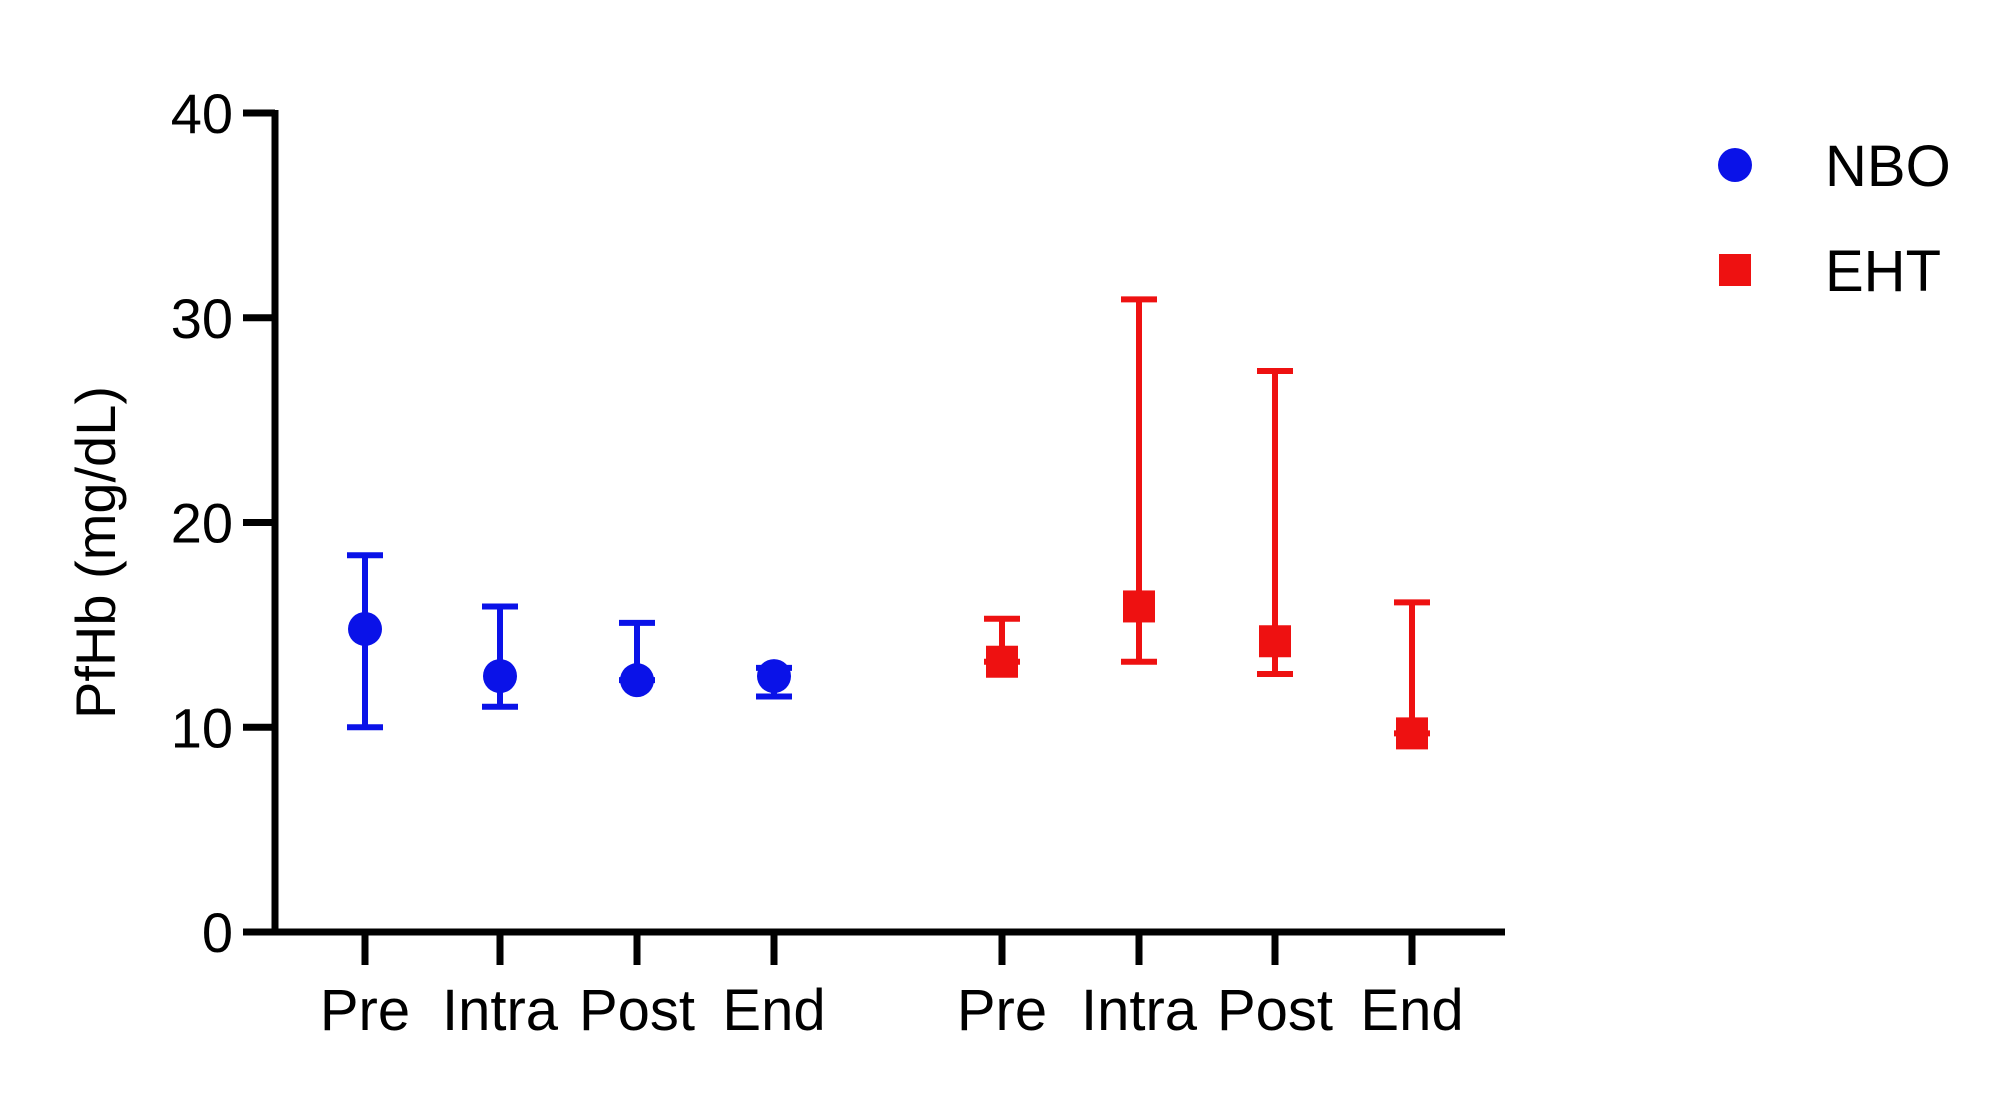 The height and width of the screenshot is (1098, 2008). I want to click on y-tick-label: 20, so click(202, 523).